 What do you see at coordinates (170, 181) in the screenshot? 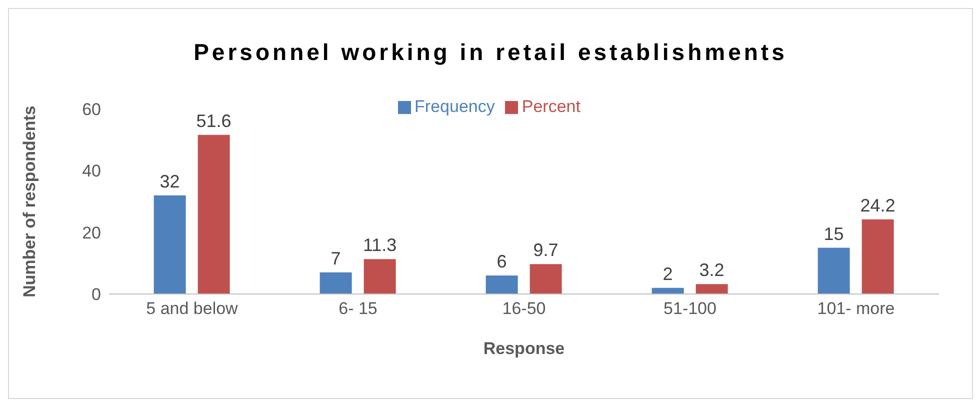
I see `data-label: 32` at bounding box center [170, 181].